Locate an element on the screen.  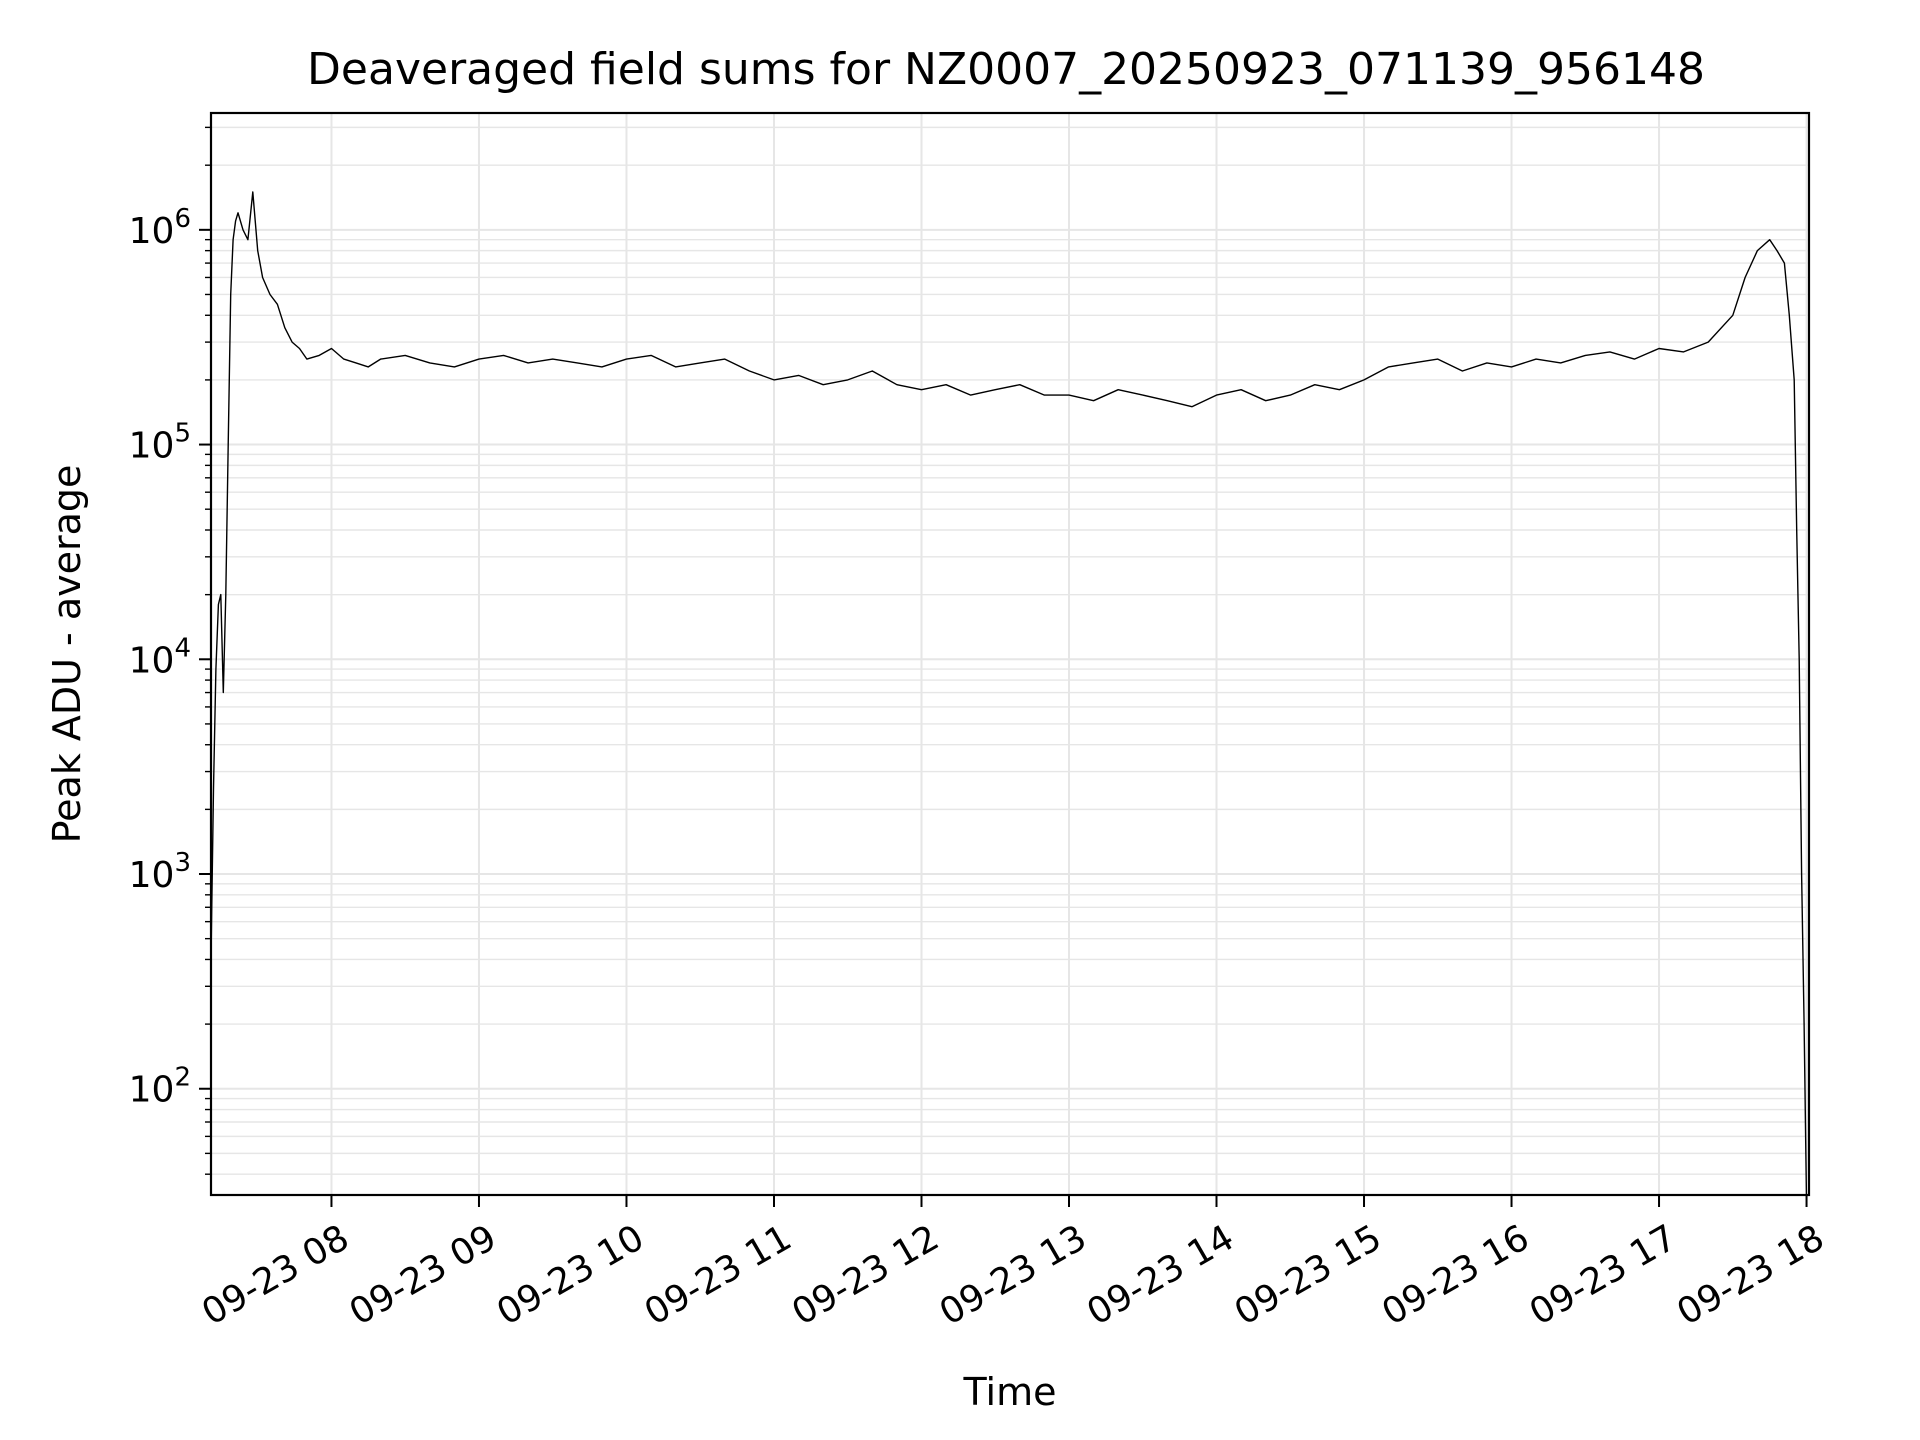
y-tick-label: 10² is located at coordinates (160, 1087).